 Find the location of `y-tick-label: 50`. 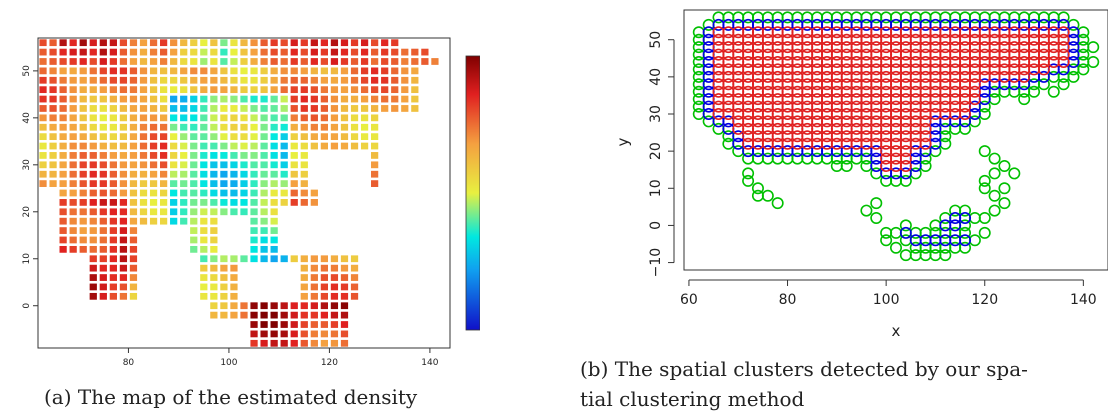

y-tick-label: 50 is located at coordinates (656, 40).